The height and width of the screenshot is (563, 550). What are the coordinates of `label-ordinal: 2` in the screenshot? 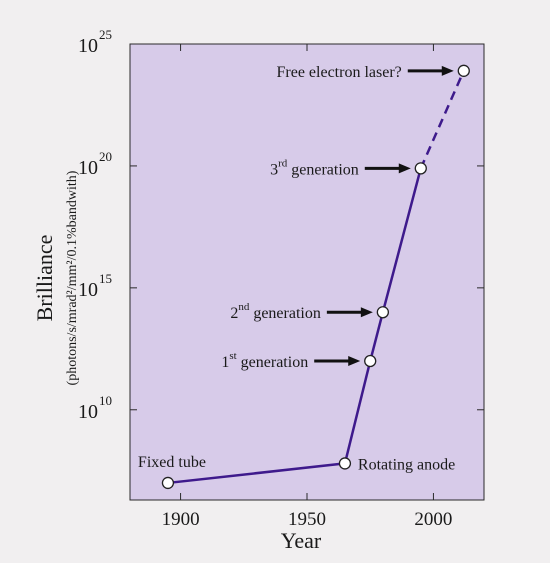 It's located at (234, 313).